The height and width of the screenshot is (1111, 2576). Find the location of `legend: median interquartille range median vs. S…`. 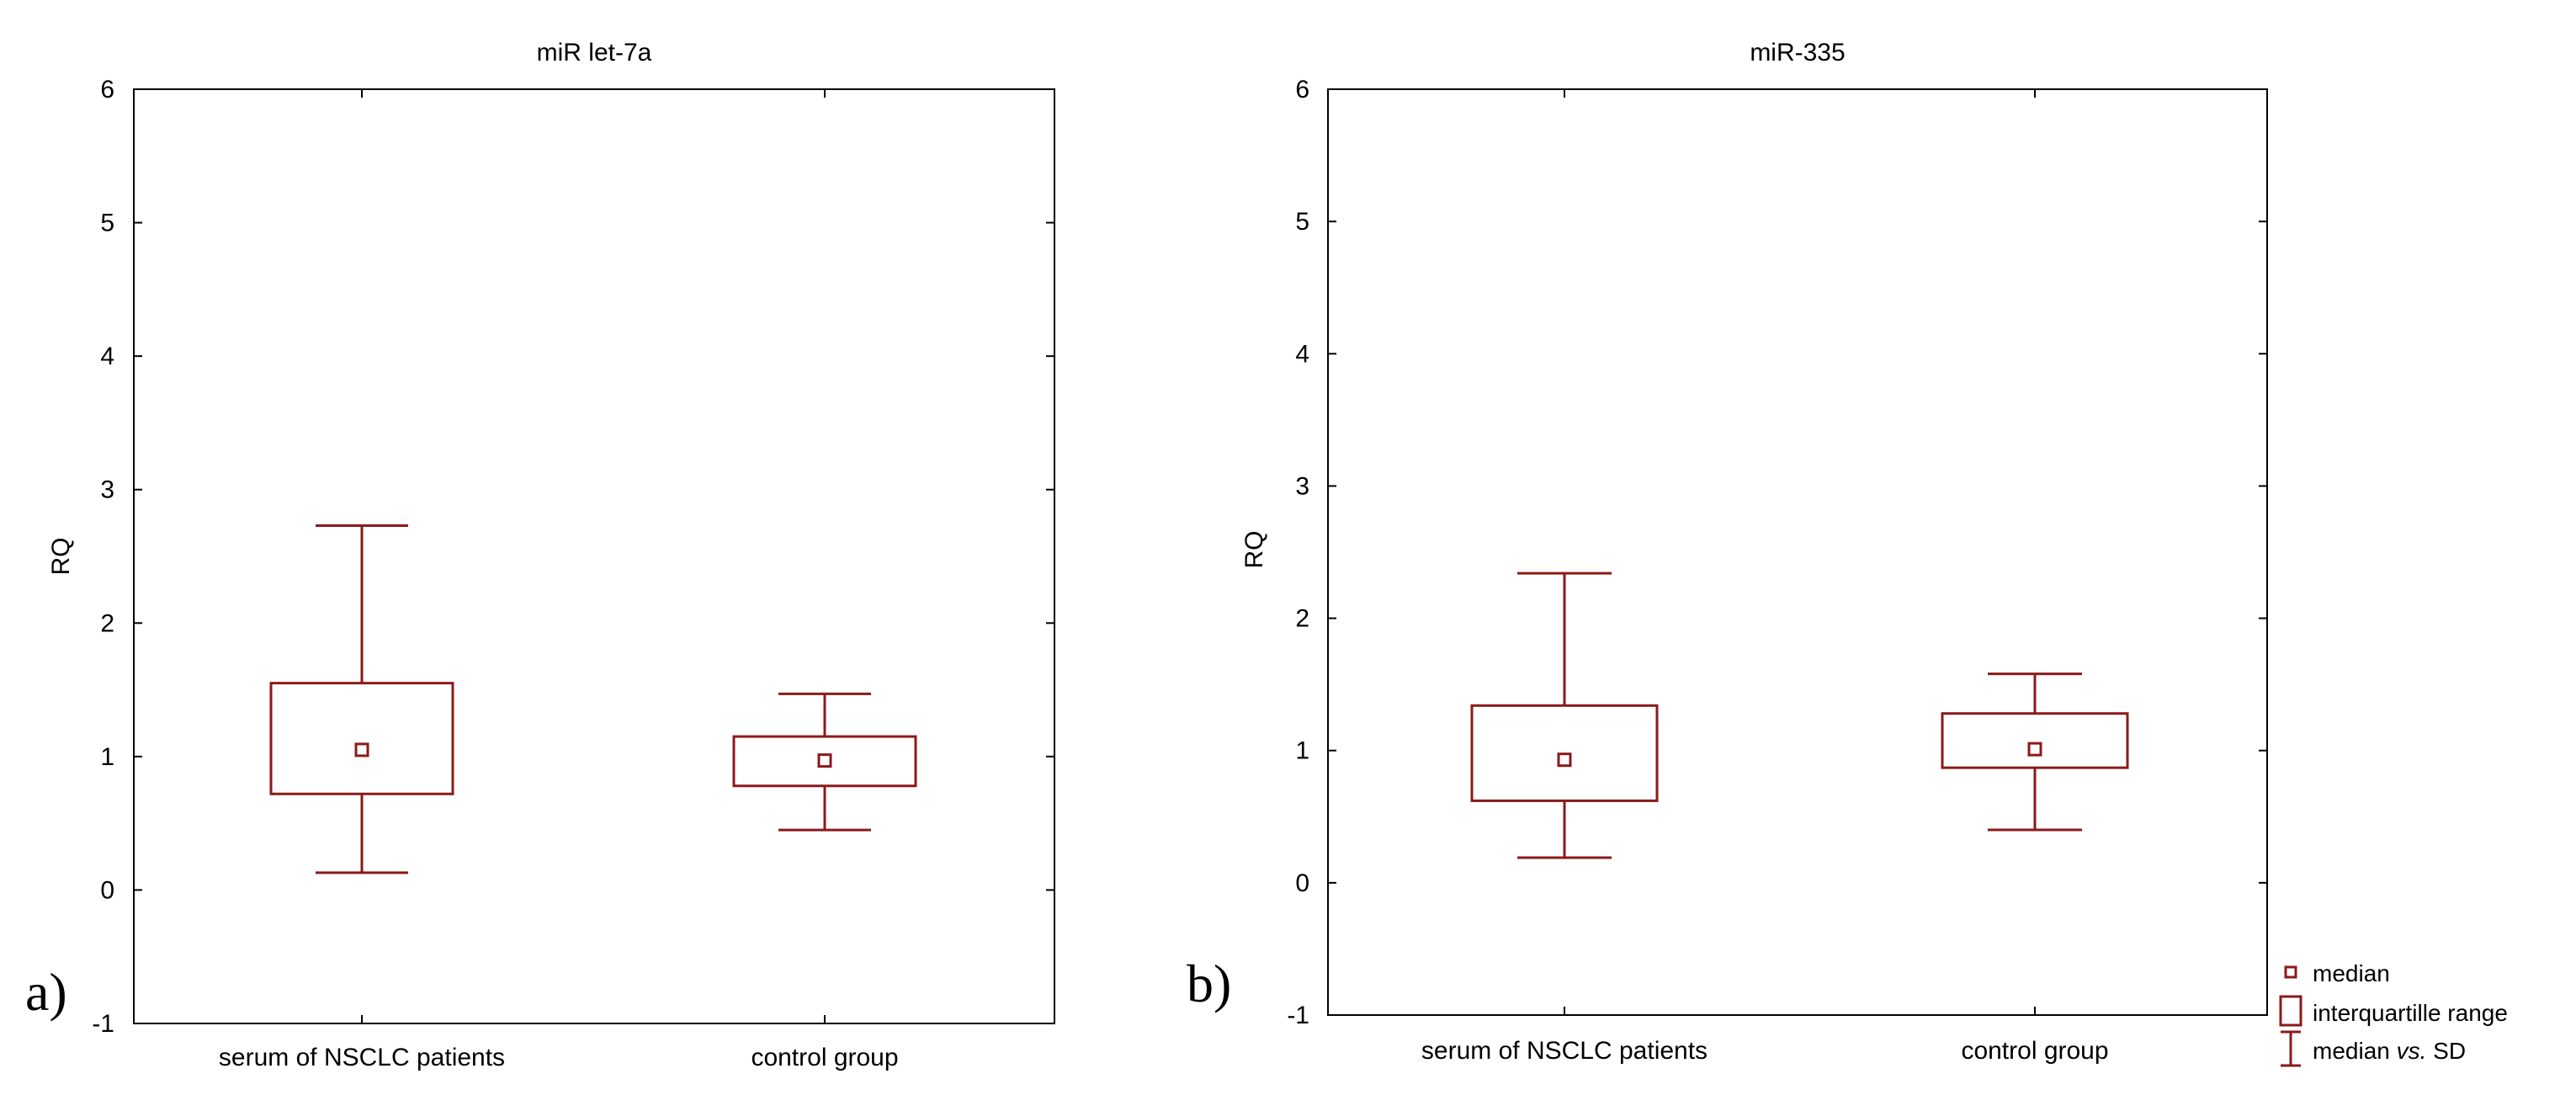

legend: median interquartille range median vs. S… is located at coordinates (2394, 1013).